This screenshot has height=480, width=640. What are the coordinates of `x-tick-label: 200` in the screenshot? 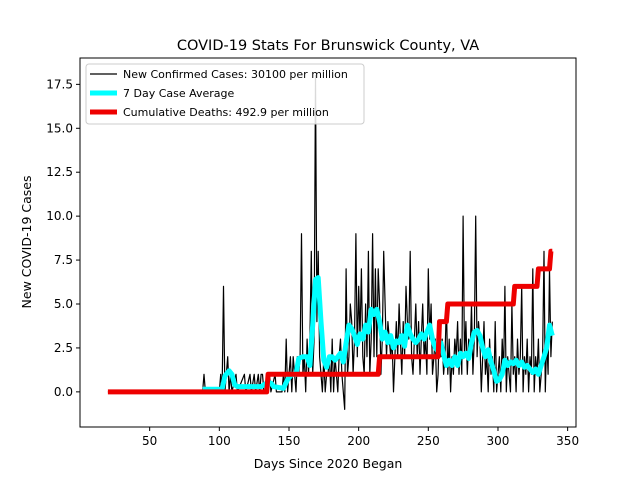 It's located at (358, 441).